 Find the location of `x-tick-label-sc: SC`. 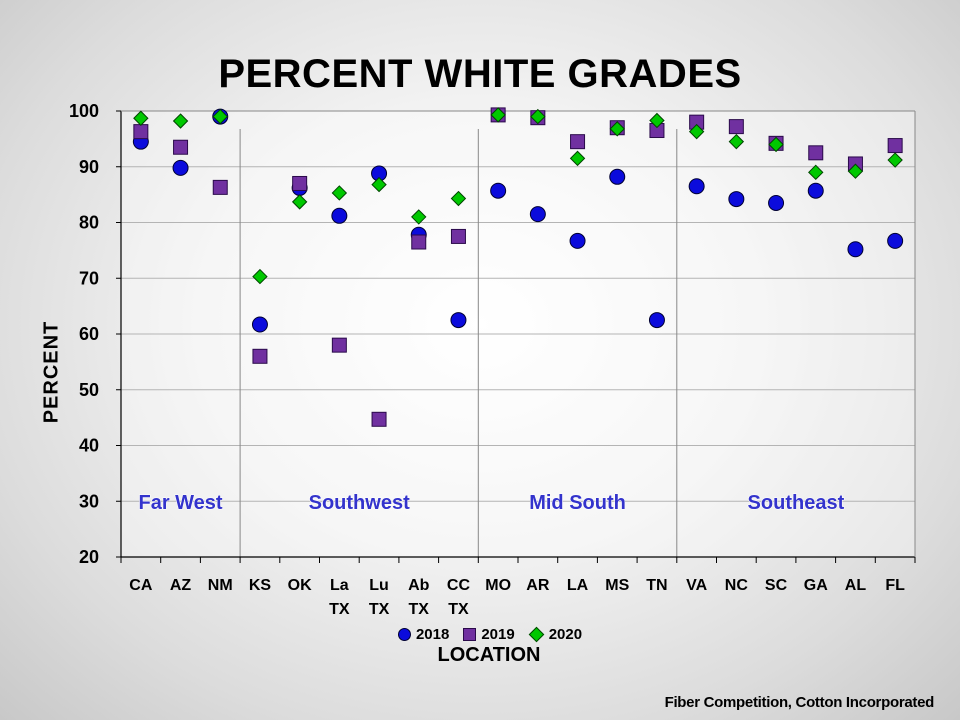

x-tick-label-sc: SC is located at coordinates (776, 585).